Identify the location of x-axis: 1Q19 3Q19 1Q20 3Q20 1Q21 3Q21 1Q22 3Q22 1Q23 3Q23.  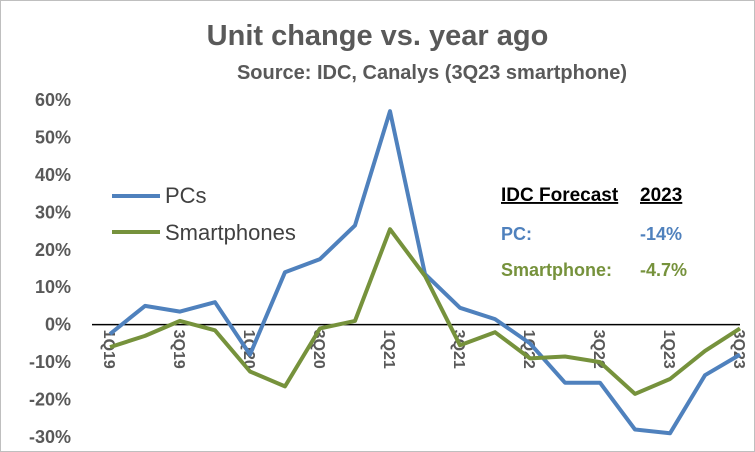
(423, 349).